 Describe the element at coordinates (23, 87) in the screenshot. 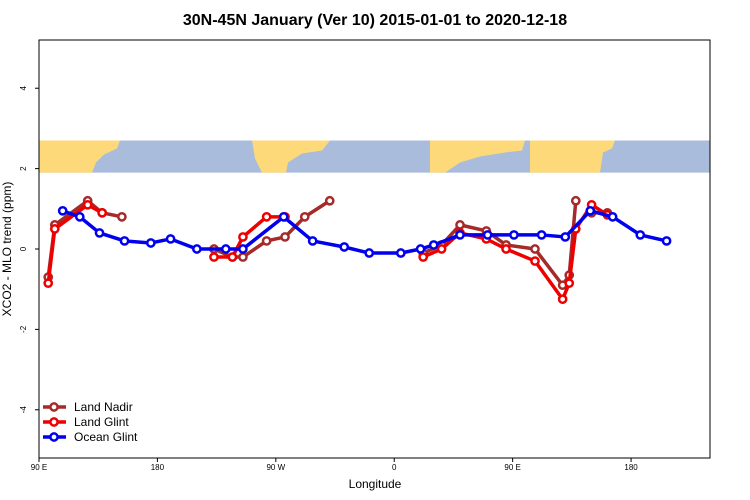

I see `y-tick-label-4: 4` at that location.